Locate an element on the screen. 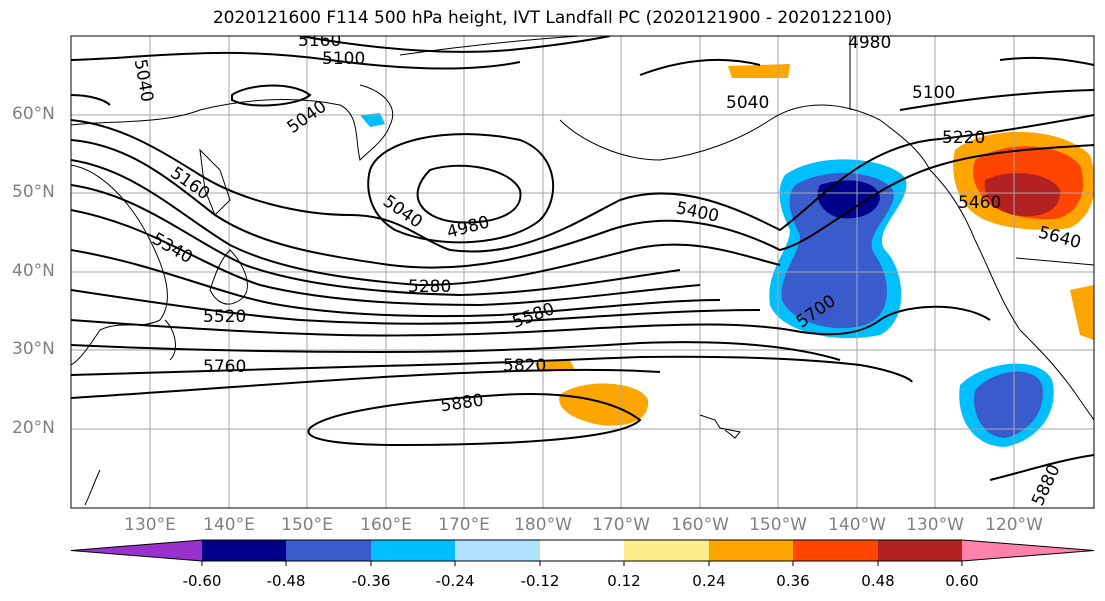 This screenshot has width=1105, height=601. contour-label: 5160 is located at coordinates (319, 41).